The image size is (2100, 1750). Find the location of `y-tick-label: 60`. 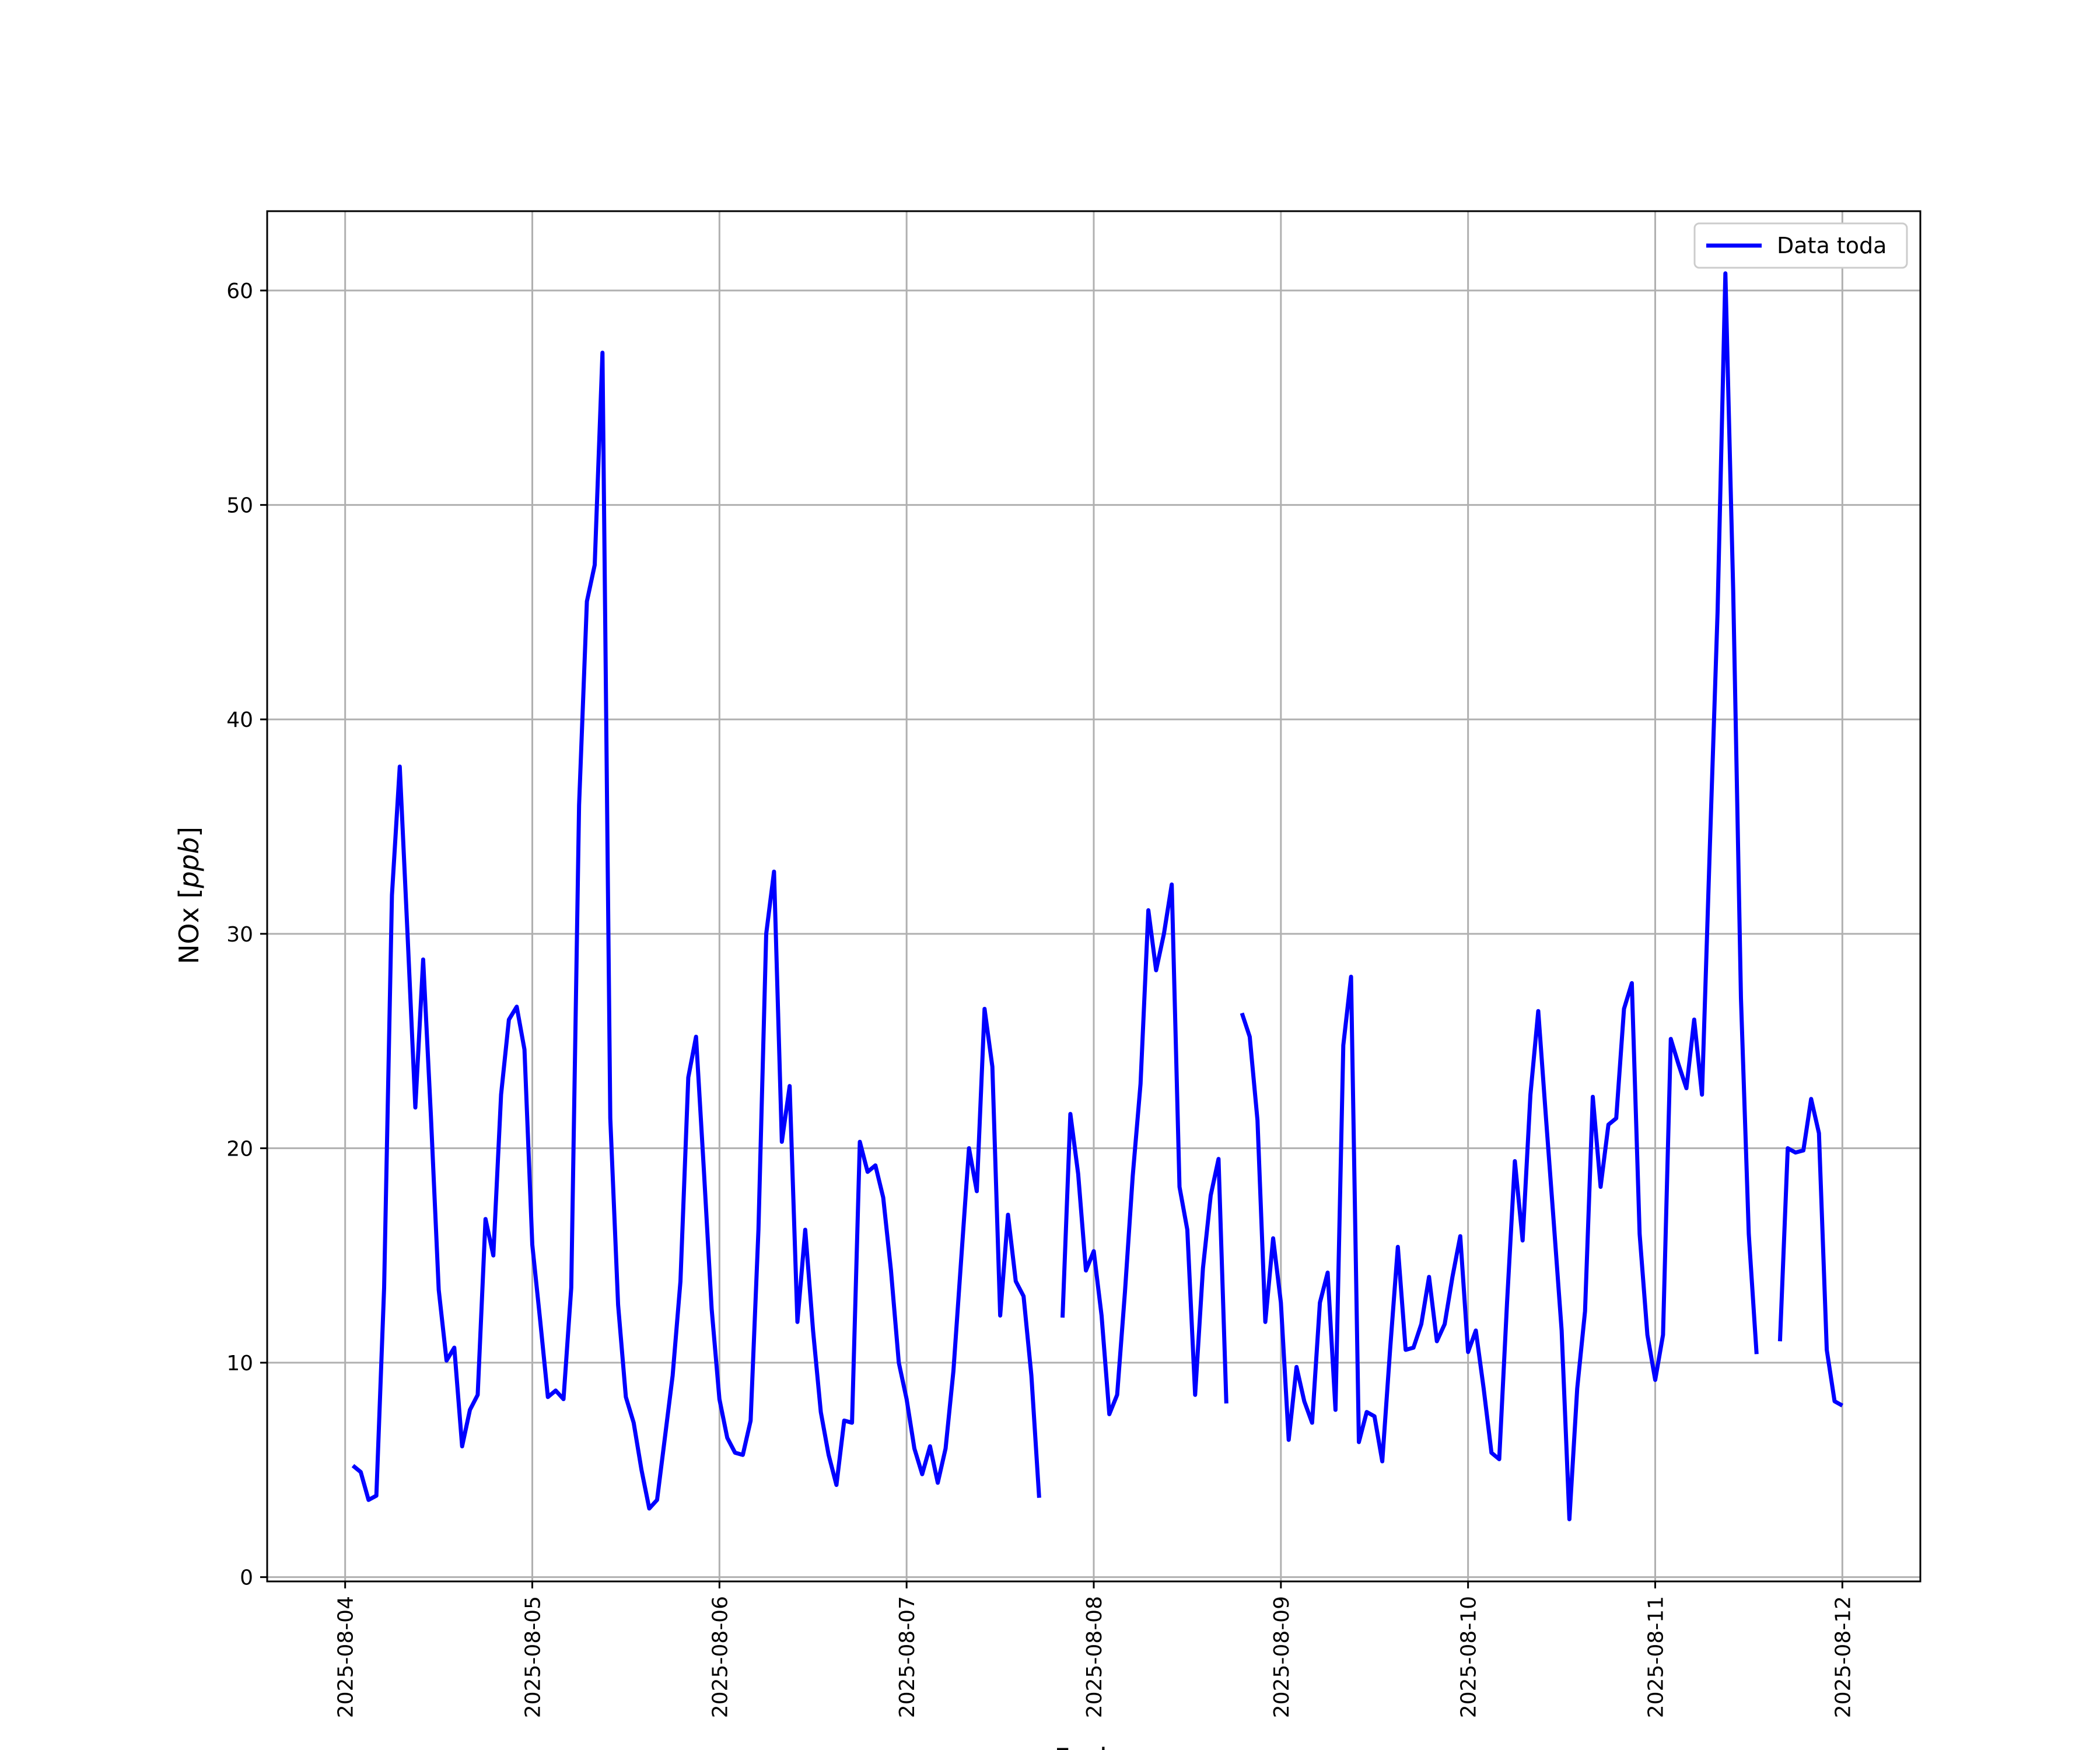

y-tick-label: 60 is located at coordinates (239, 291).